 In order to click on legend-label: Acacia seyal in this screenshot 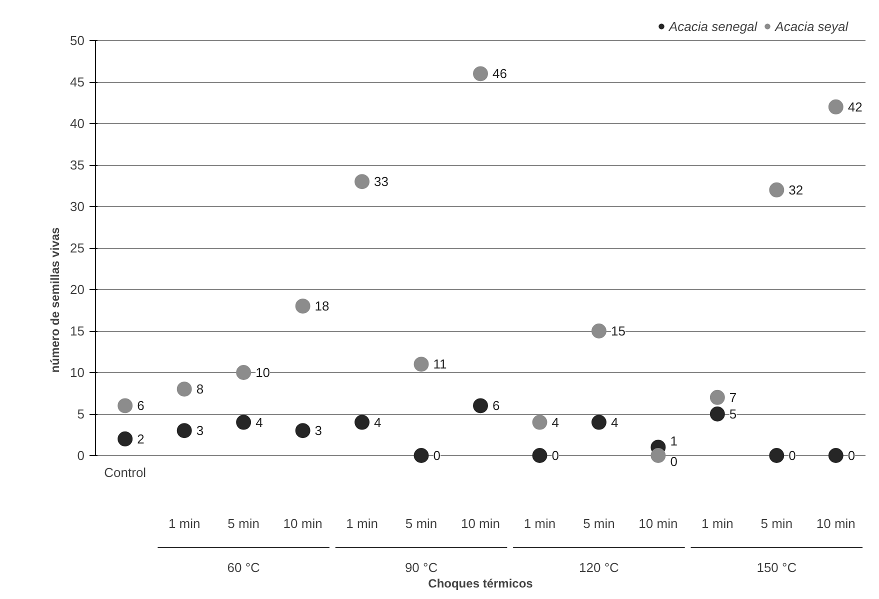, I will do `click(811, 26)`.